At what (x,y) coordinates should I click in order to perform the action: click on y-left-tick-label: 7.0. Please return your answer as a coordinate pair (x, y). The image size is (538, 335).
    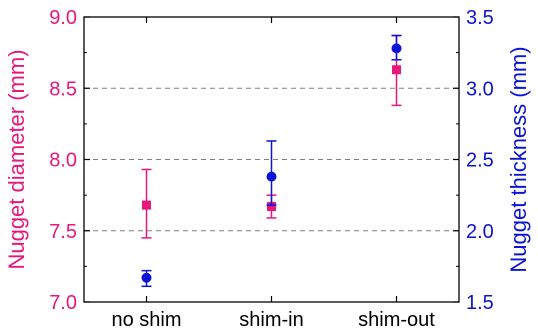
    Looking at the image, I should click on (63, 303).